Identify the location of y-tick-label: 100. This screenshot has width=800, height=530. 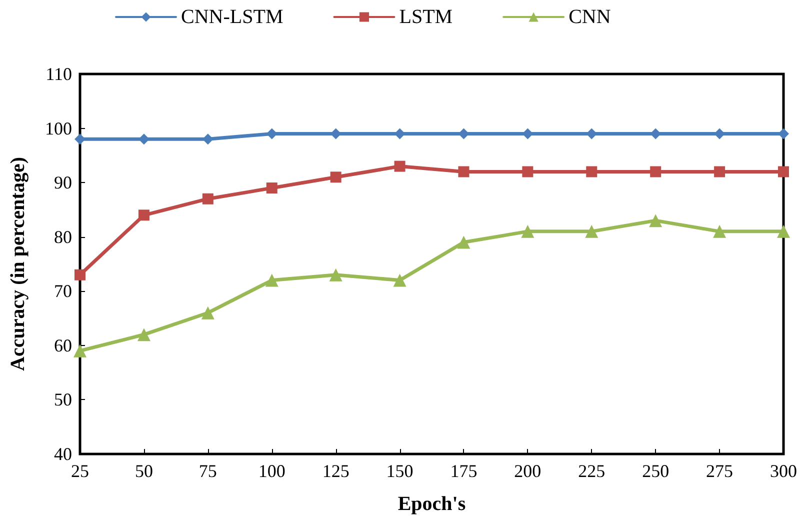
(58, 128).